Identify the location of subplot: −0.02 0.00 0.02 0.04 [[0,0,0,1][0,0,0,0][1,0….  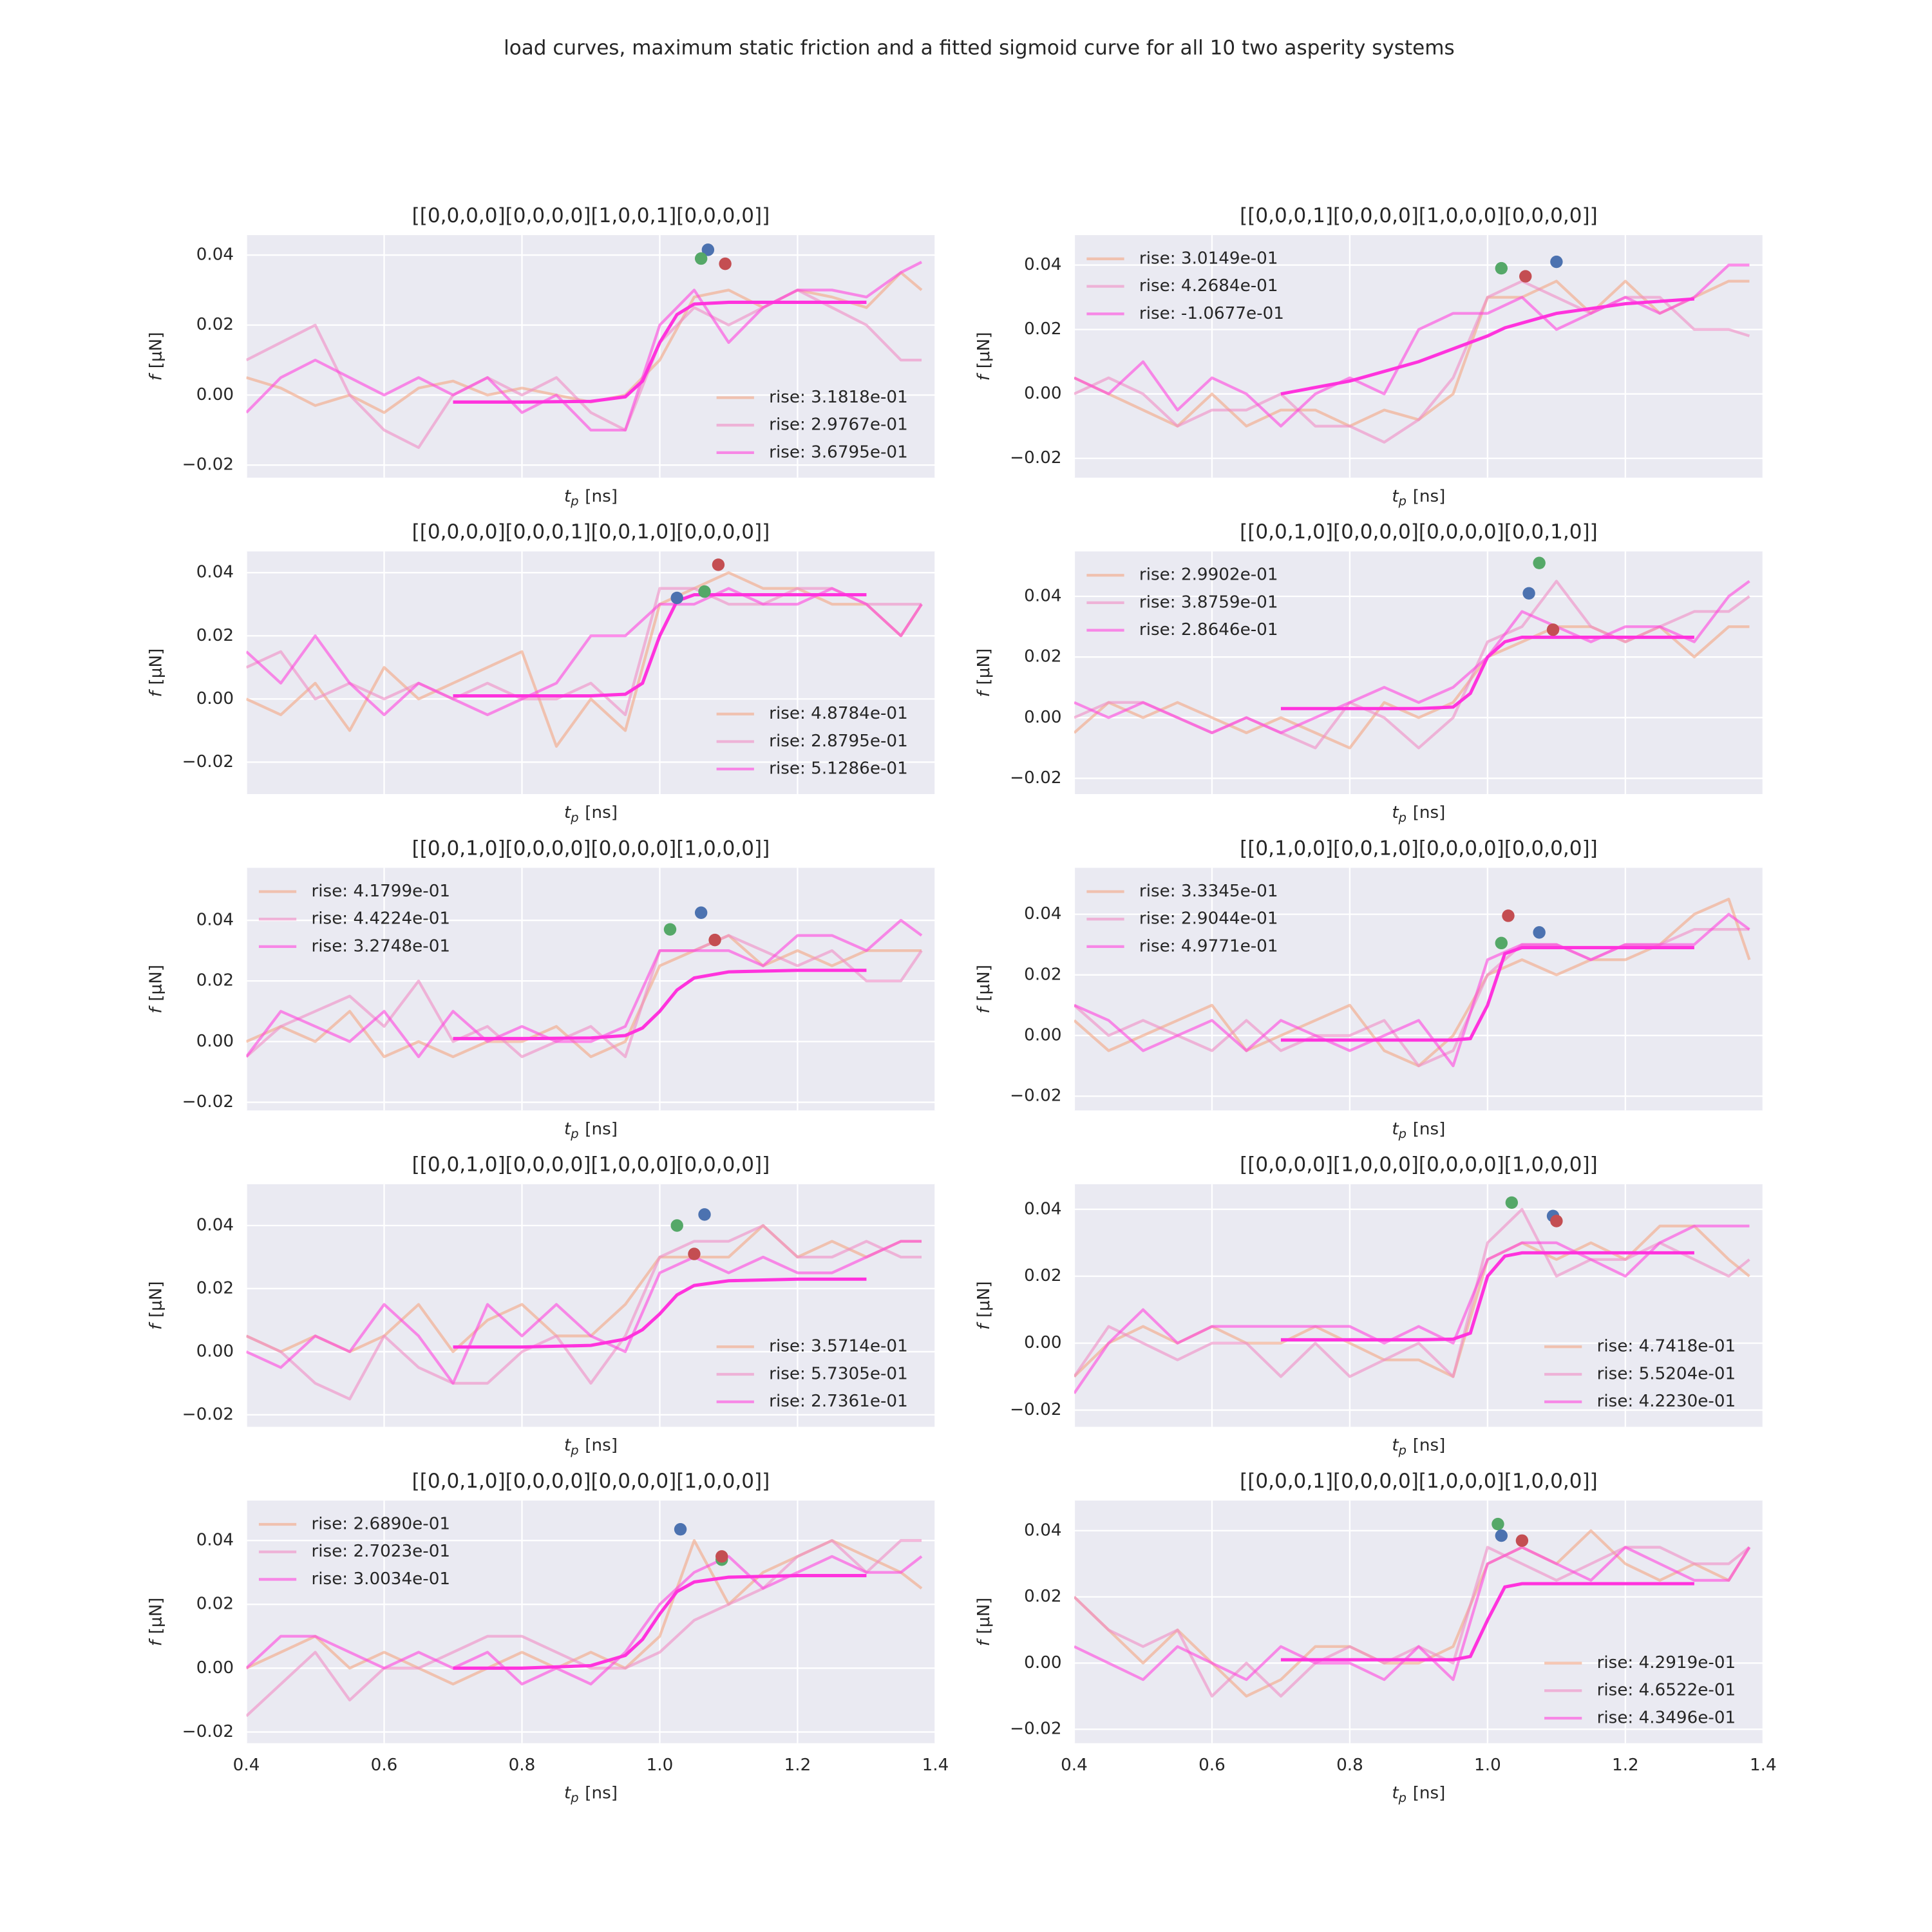
(1370, 356).